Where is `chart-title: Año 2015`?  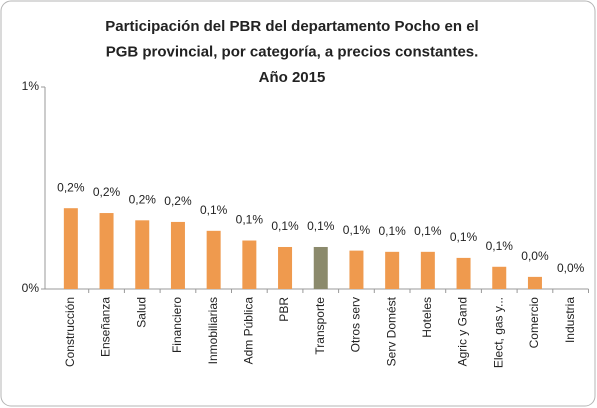 chart-title: Año 2015 is located at coordinates (292, 77).